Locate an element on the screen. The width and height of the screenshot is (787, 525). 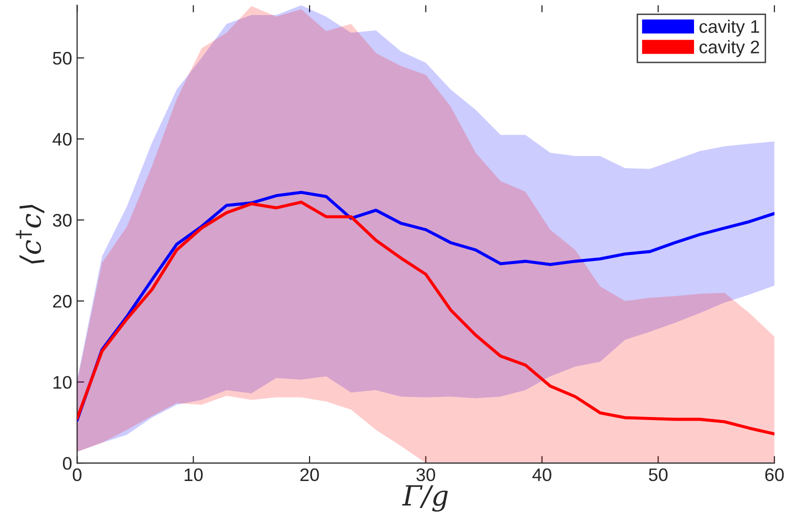
y-tick-label: 10 is located at coordinates (63, 382).